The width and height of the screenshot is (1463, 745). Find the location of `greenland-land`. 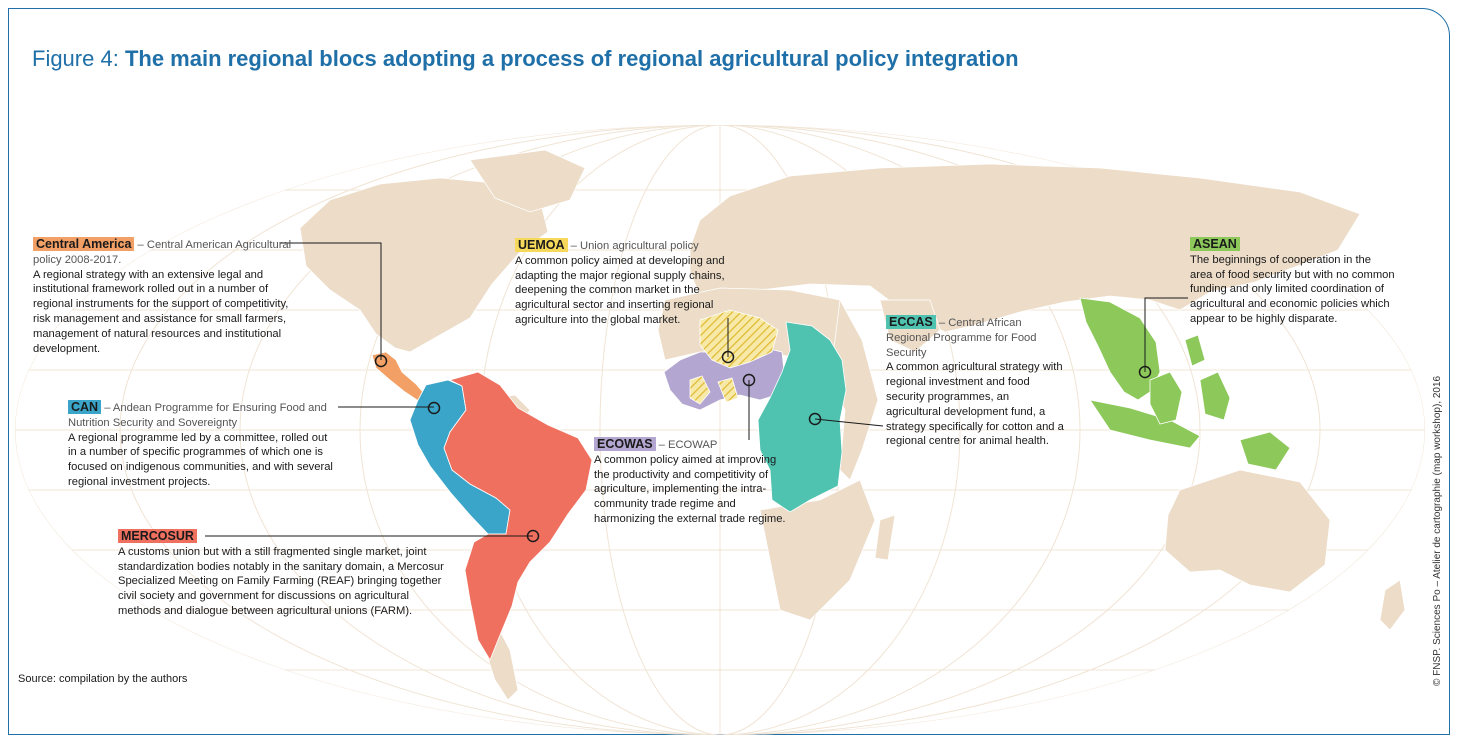

greenland-land is located at coordinates (527, 181).